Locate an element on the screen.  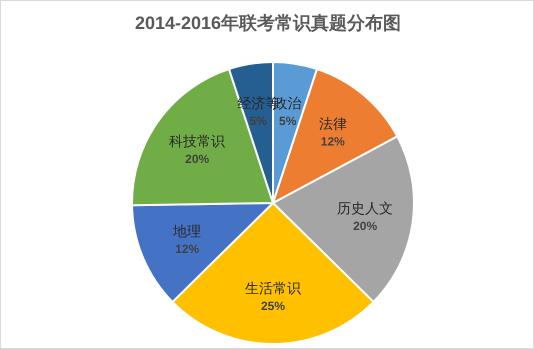
slice-label: 地理 is located at coordinates (187, 230).